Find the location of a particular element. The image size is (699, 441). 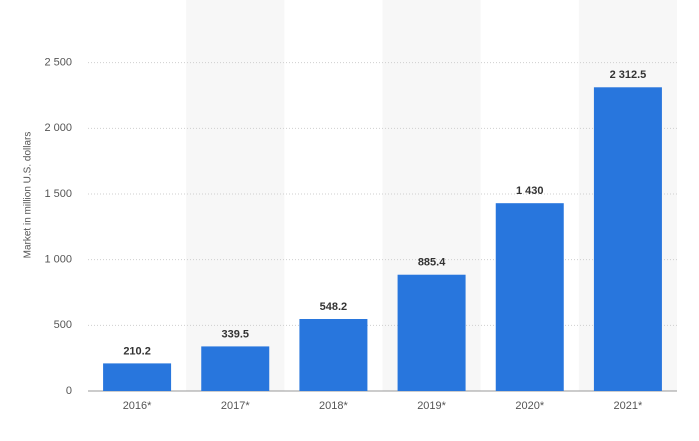

x-tick-label: 2019* is located at coordinates (431, 406).